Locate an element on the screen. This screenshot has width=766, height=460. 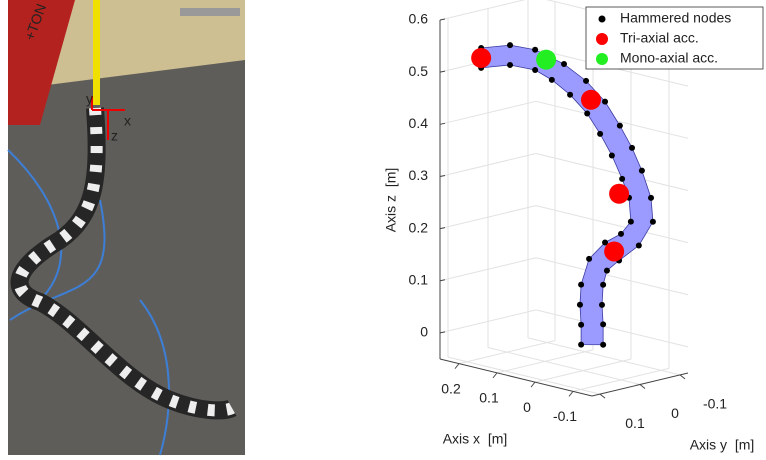
legend-label: Tri-axial acc. is located at coordinates (659, 38).